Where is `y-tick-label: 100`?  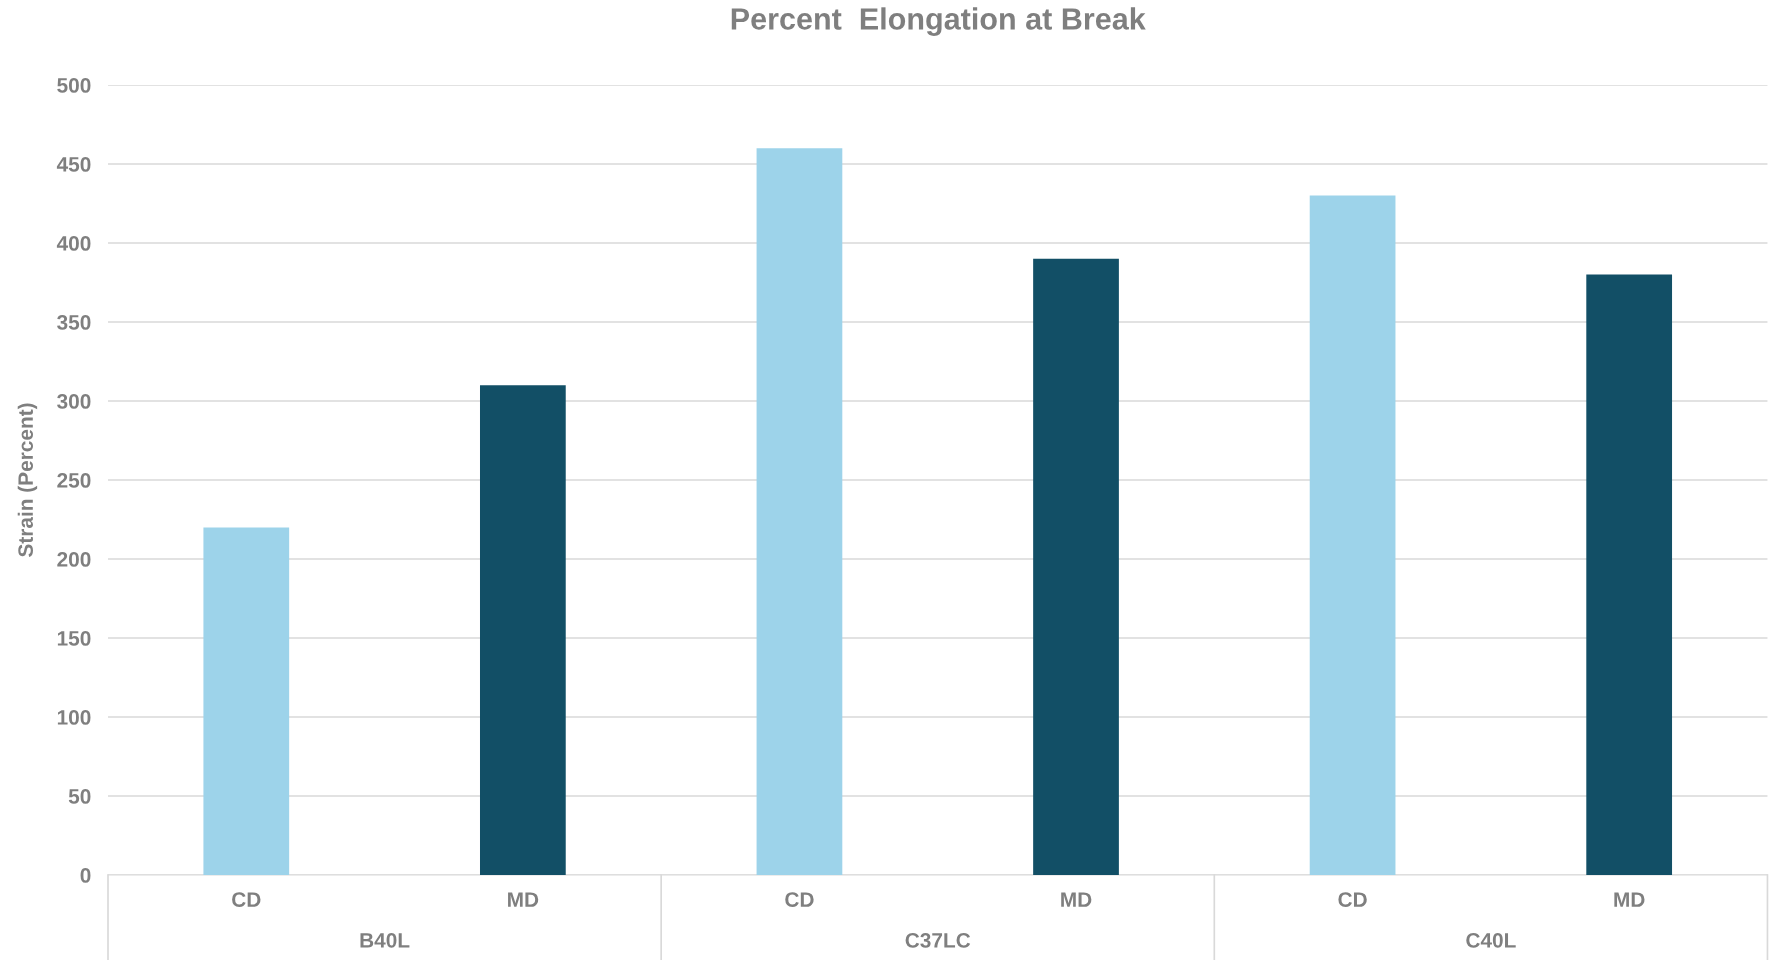 y-tick-label: 100 is located at coordinates (74, 717).